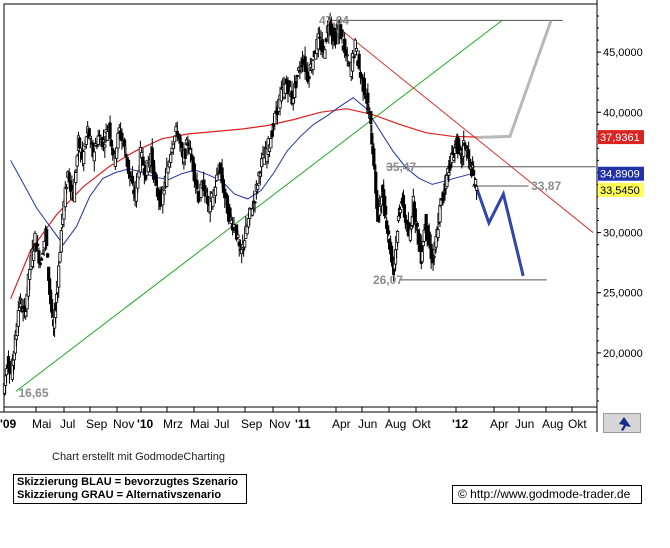 Image resolution: width=670 pixels, height=548 pixels. I want to click on price-box-label: 37,9361, so click(620, 138).